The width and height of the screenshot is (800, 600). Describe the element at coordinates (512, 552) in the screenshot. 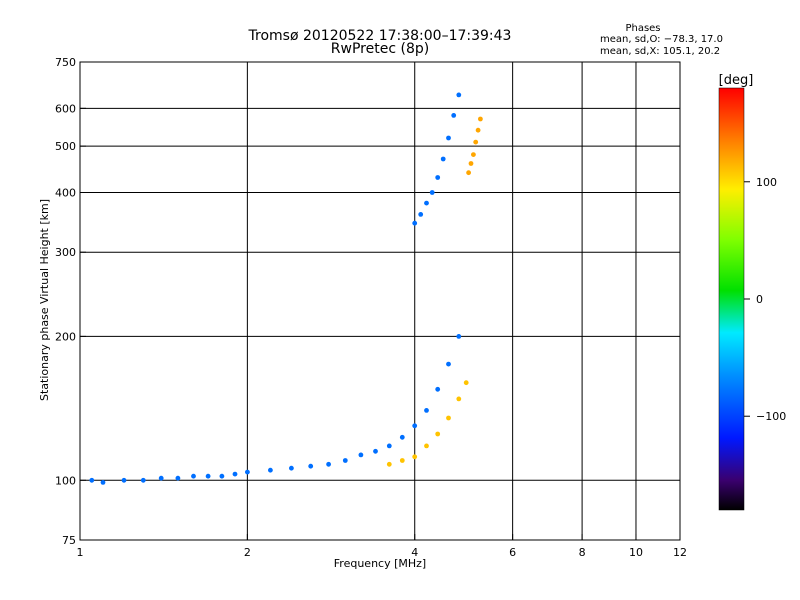

I see `x-tick-label: 6` at that location.